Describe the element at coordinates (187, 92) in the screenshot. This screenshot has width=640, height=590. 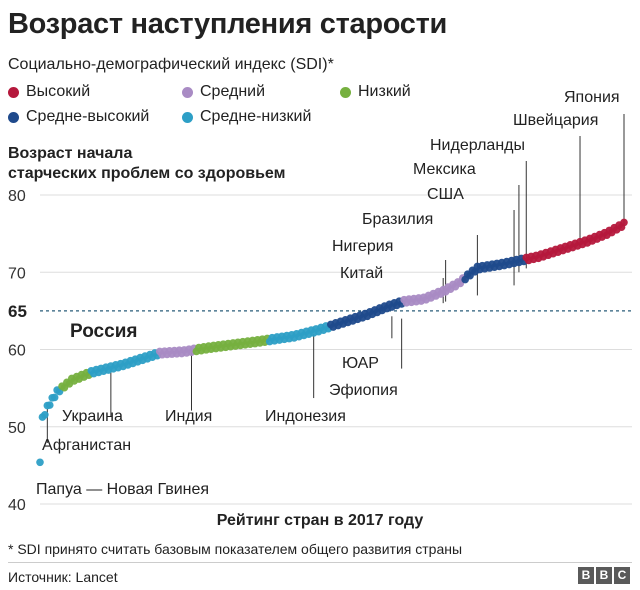
I see `legend-dot-medium` at that location.